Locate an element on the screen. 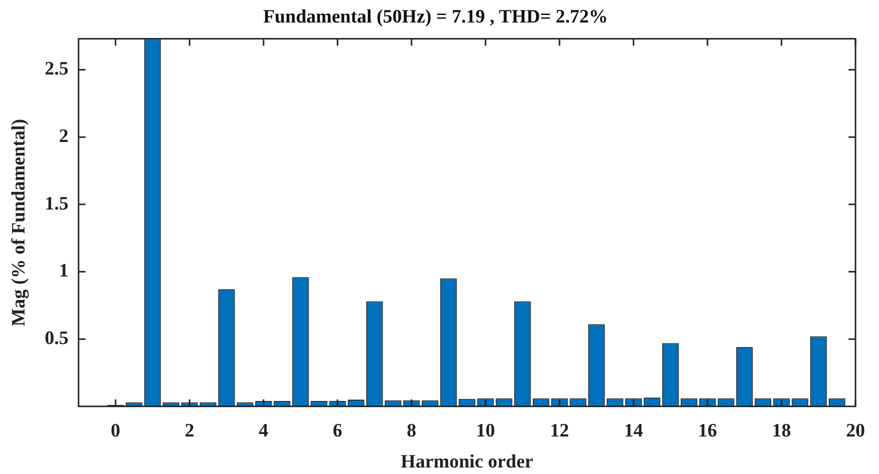  x-tick-label: 16 is located at coordinates (708, 431).